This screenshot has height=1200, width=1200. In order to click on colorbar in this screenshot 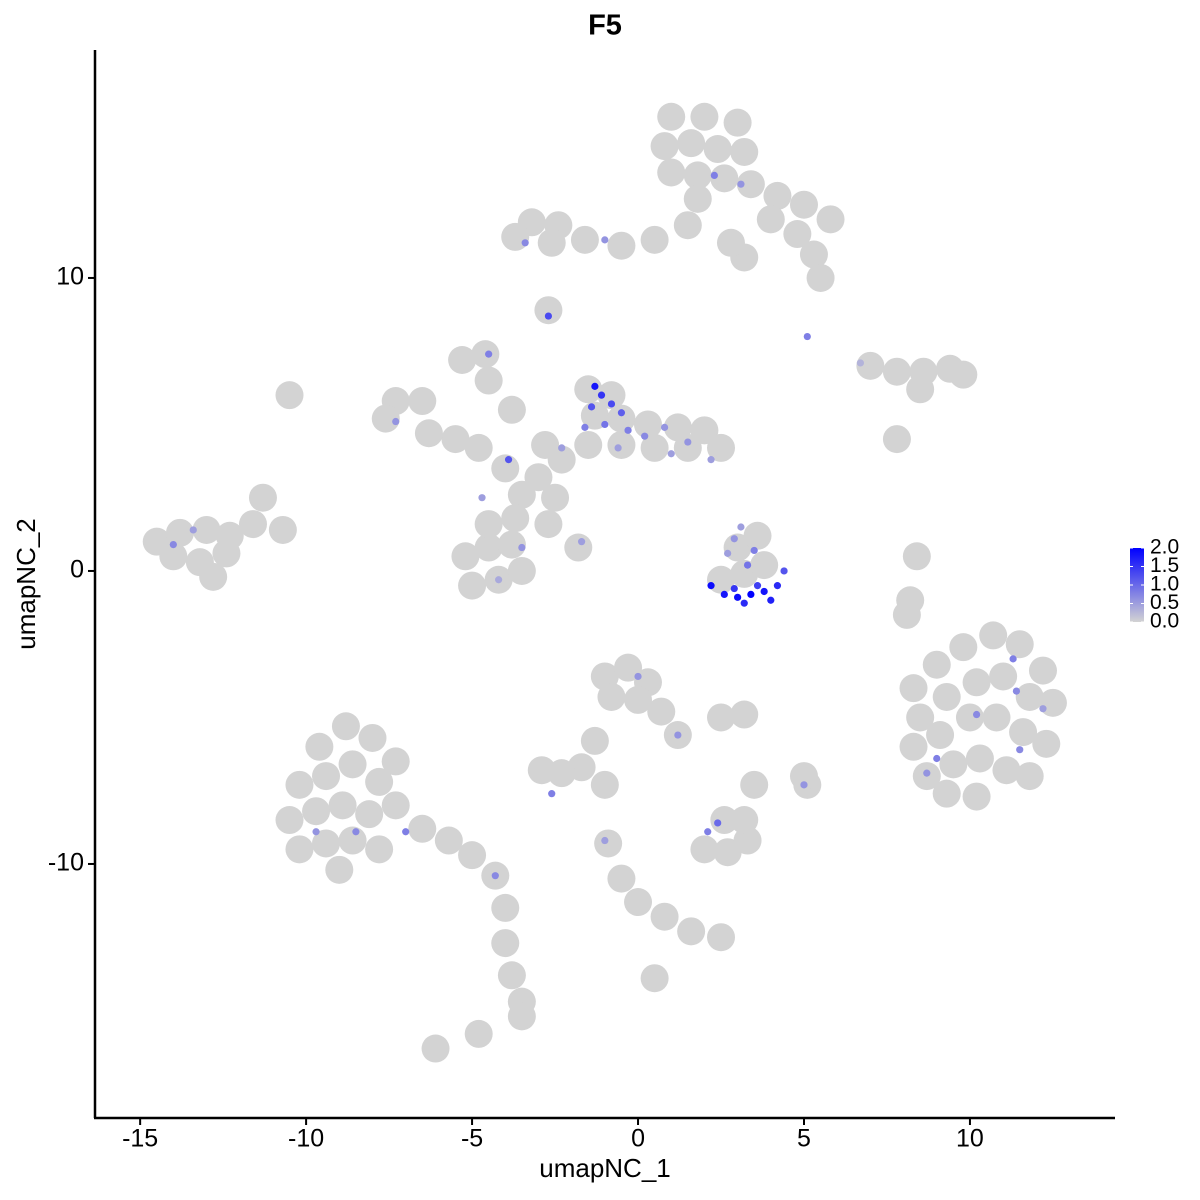, I will do `click(1137, 585)`.